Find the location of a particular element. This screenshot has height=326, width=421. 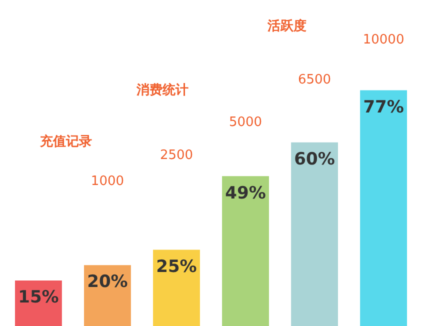

annotation: 充值记录 is located at coordinates (65, 142).